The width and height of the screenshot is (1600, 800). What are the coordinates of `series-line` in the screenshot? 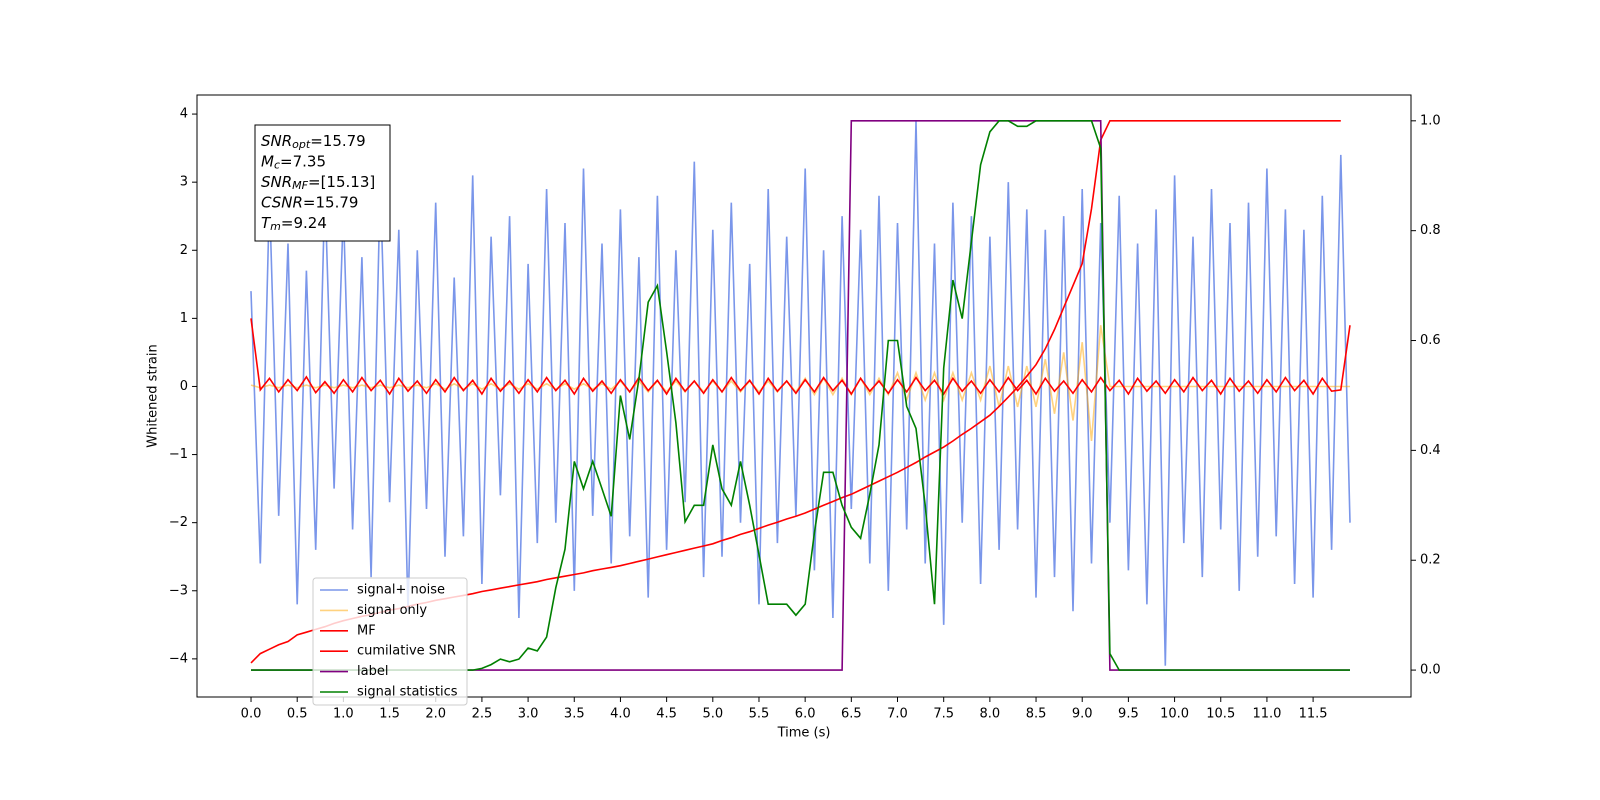 It's located at (800, 357).